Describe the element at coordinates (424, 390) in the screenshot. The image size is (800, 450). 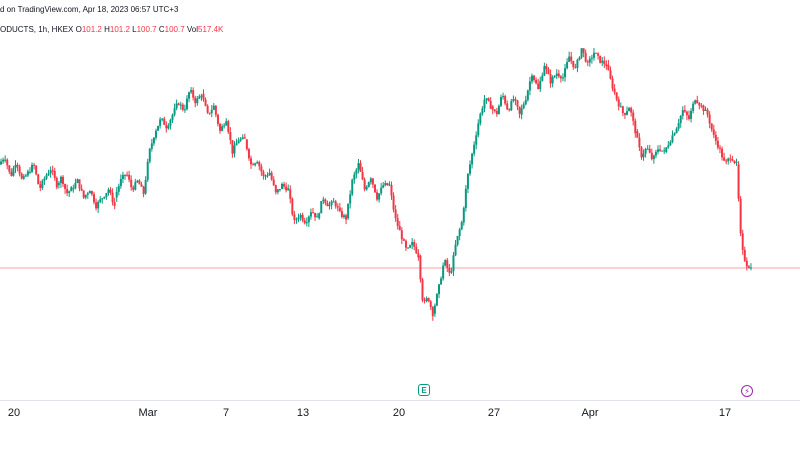
I see `earnings-marker: E` at that location.